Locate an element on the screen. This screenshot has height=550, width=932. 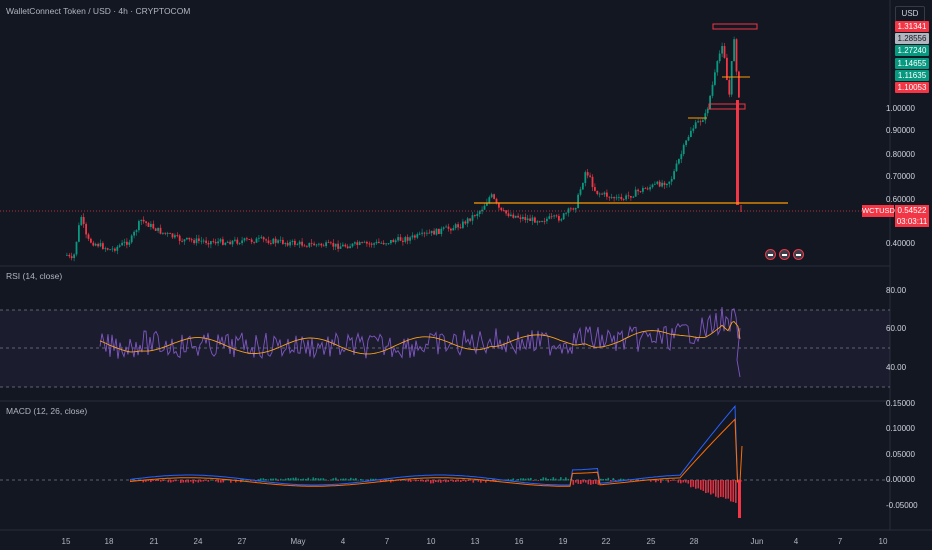
time-tick: 28 is located at coordinates (694, 541).